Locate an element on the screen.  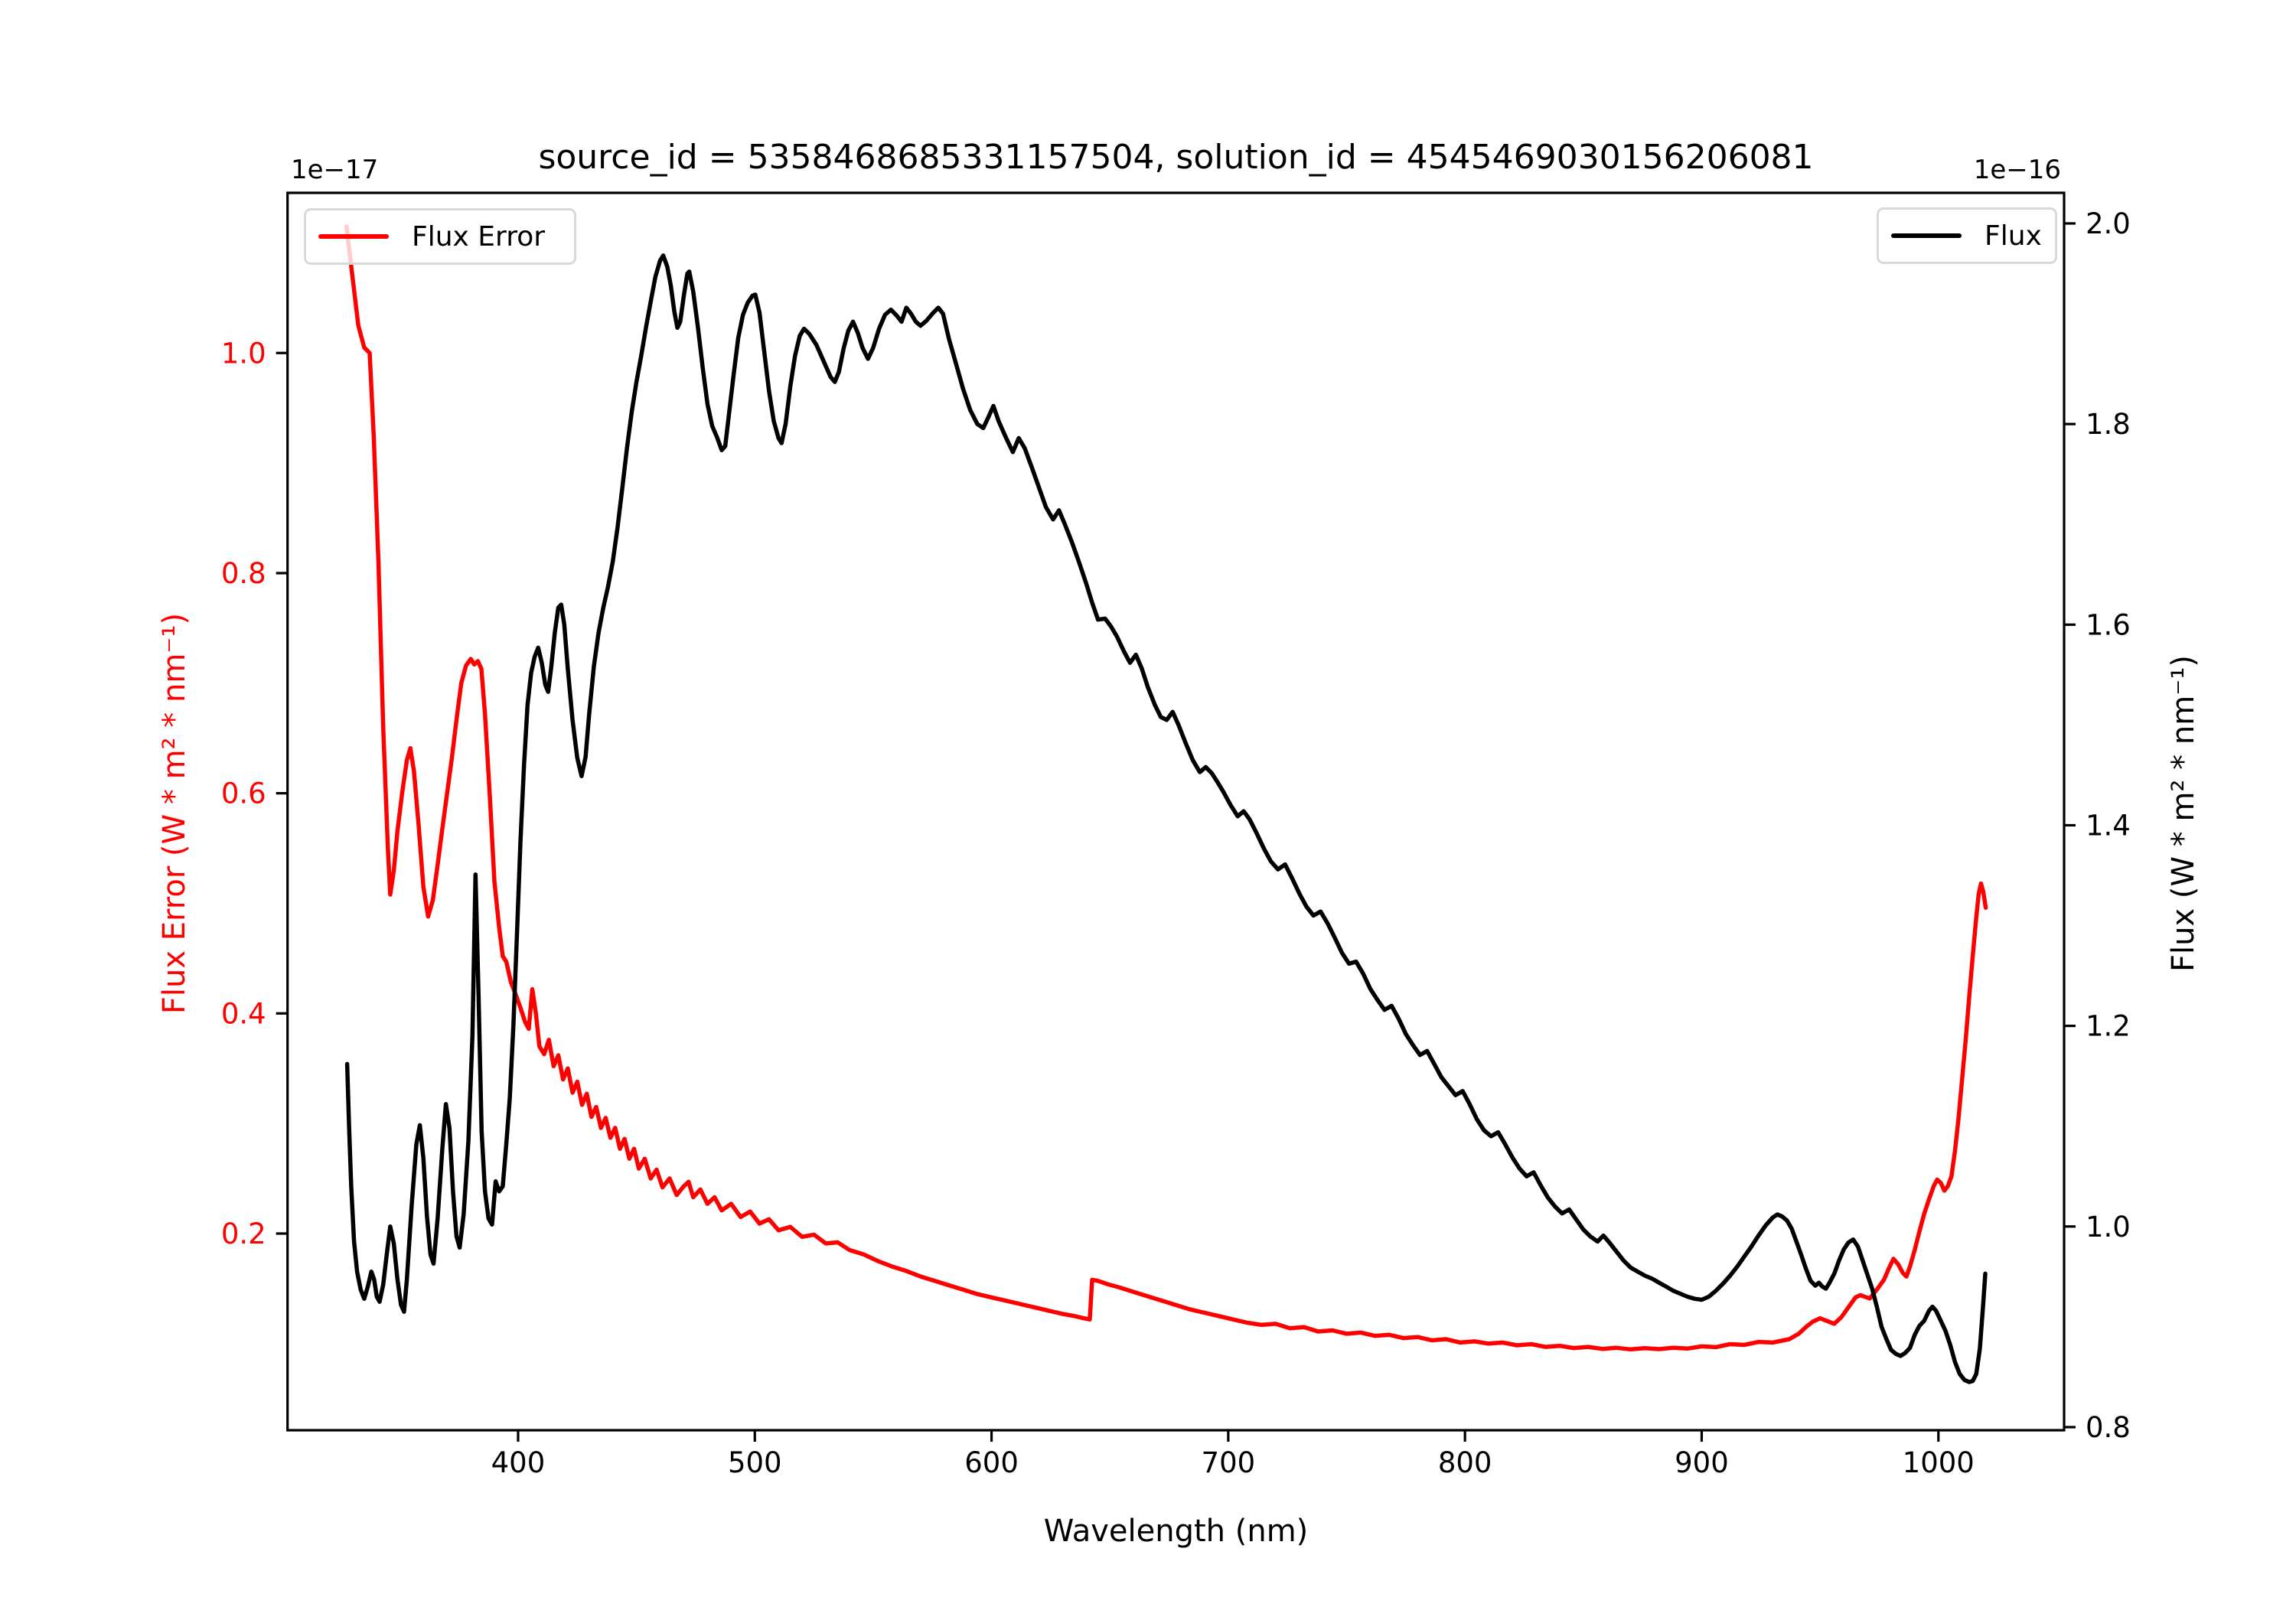
legend-flux-error: Flux Error is located at coordinates (440, 237).